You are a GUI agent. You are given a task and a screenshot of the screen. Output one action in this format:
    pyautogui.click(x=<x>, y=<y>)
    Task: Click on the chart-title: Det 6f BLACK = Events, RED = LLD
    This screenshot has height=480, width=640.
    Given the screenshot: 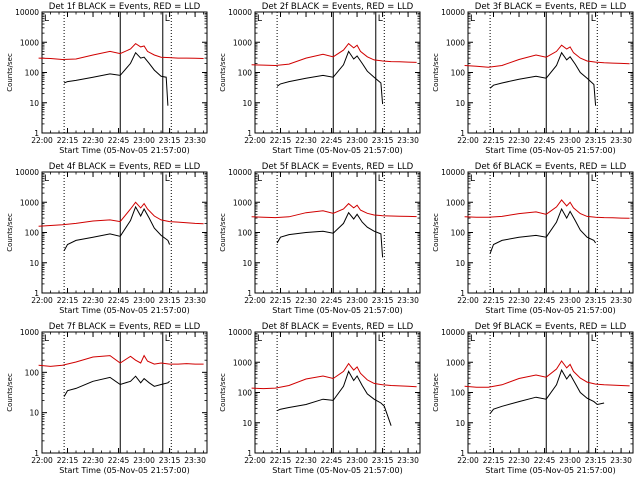 What is the action you would take?
    pyautogui.click(x=551, y=167)
    